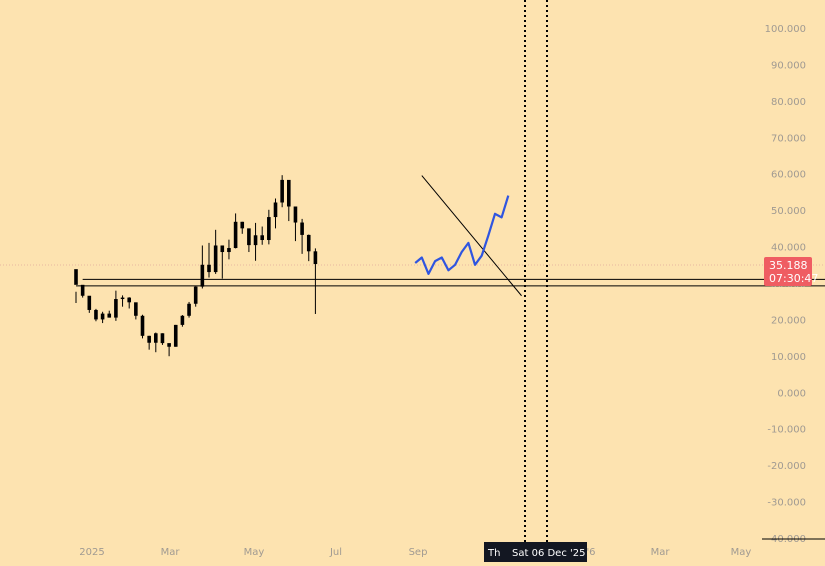 This screenshot has width=825, height=566. Describe the element at coordinates (788, 357) in the screenshot. I see `y-tick: 10.000` at that location.